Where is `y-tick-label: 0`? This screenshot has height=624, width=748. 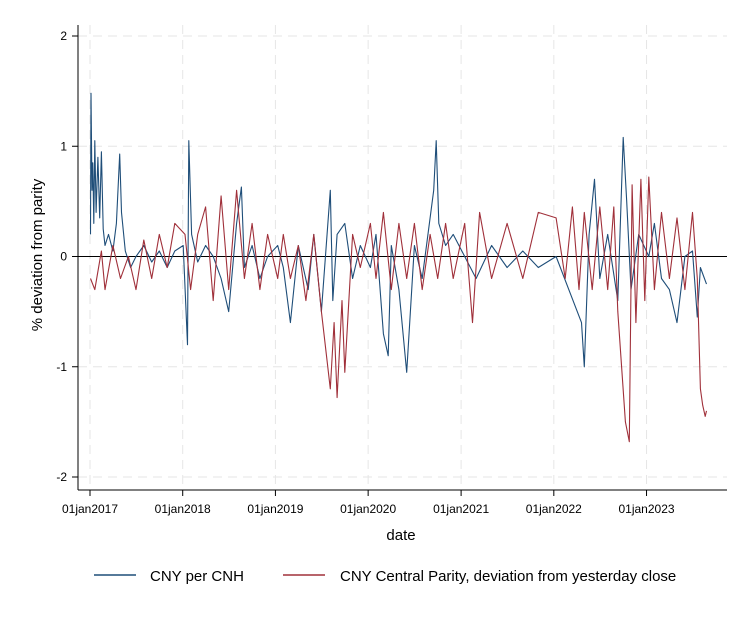
y-tick-label: 0 is located at coordinates (63, 257).